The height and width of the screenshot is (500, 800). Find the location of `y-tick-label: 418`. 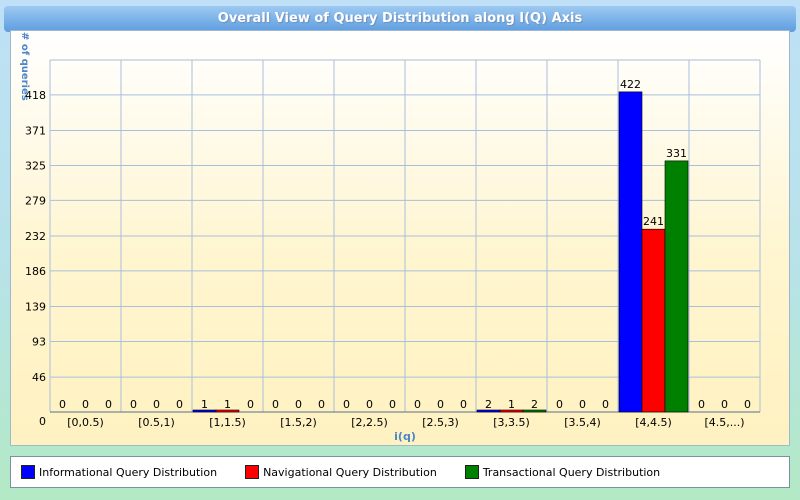

y-tick-label: 418 is located at coordinates (35, 95).